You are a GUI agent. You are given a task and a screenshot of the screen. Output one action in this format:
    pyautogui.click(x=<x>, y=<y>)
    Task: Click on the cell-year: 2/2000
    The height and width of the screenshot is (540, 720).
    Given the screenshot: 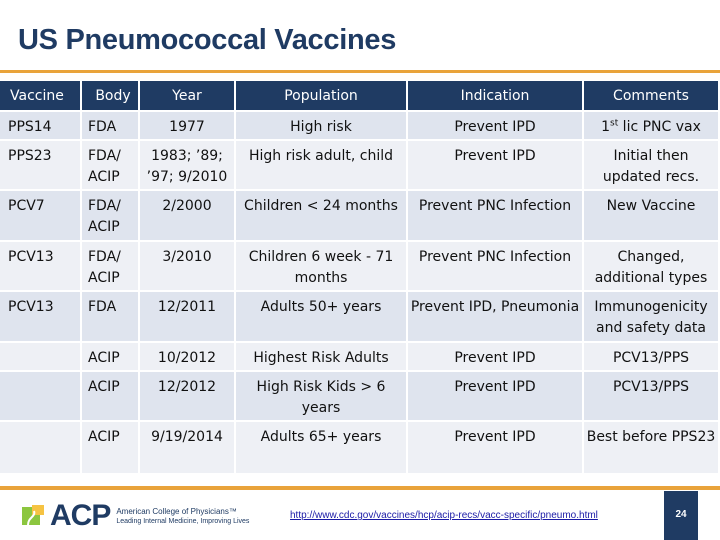 What is the action you would take?
    pyautogui.click(x=188, y=214)
    